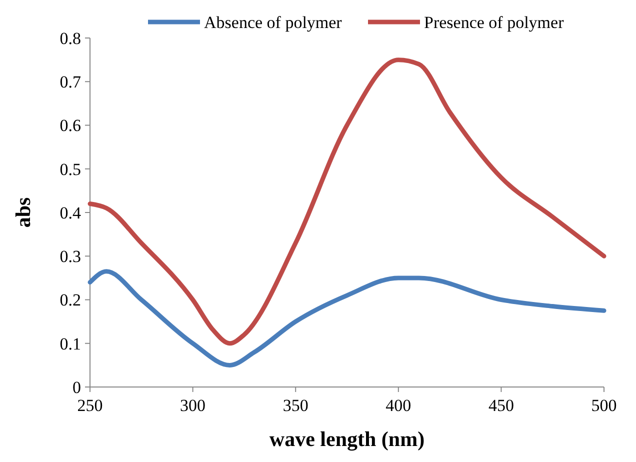  What do you see at coordinates (70, 126) in the screenshot?
I see `y-tick-label: 0.6` at bounding box center [70, 126].